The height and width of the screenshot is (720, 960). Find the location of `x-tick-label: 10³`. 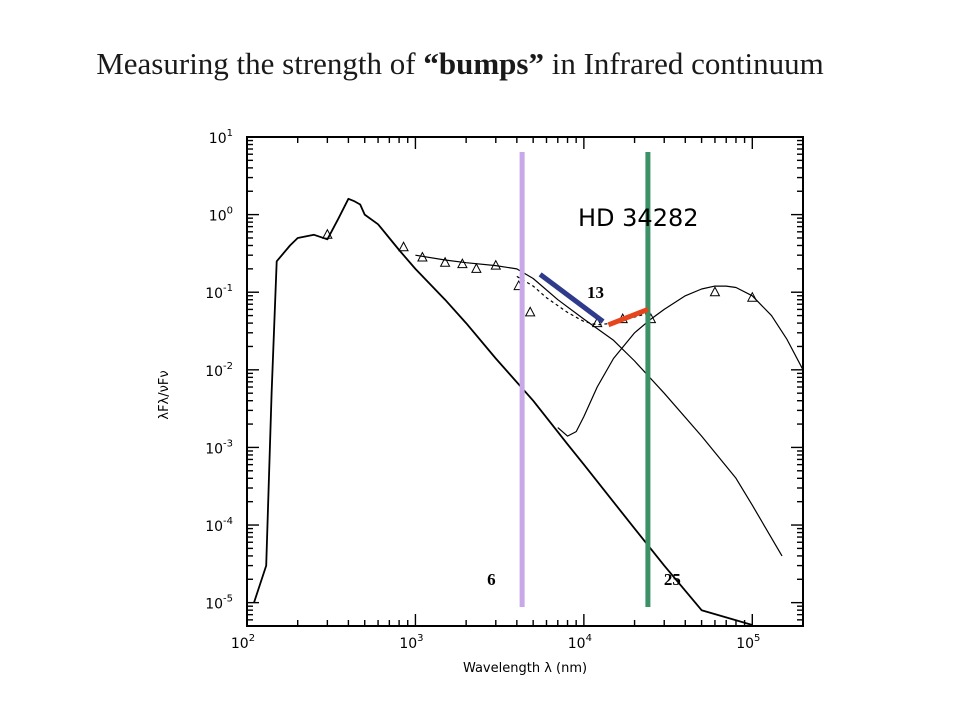

x-tick-label: 10³ is located at coordinates (411, 642).